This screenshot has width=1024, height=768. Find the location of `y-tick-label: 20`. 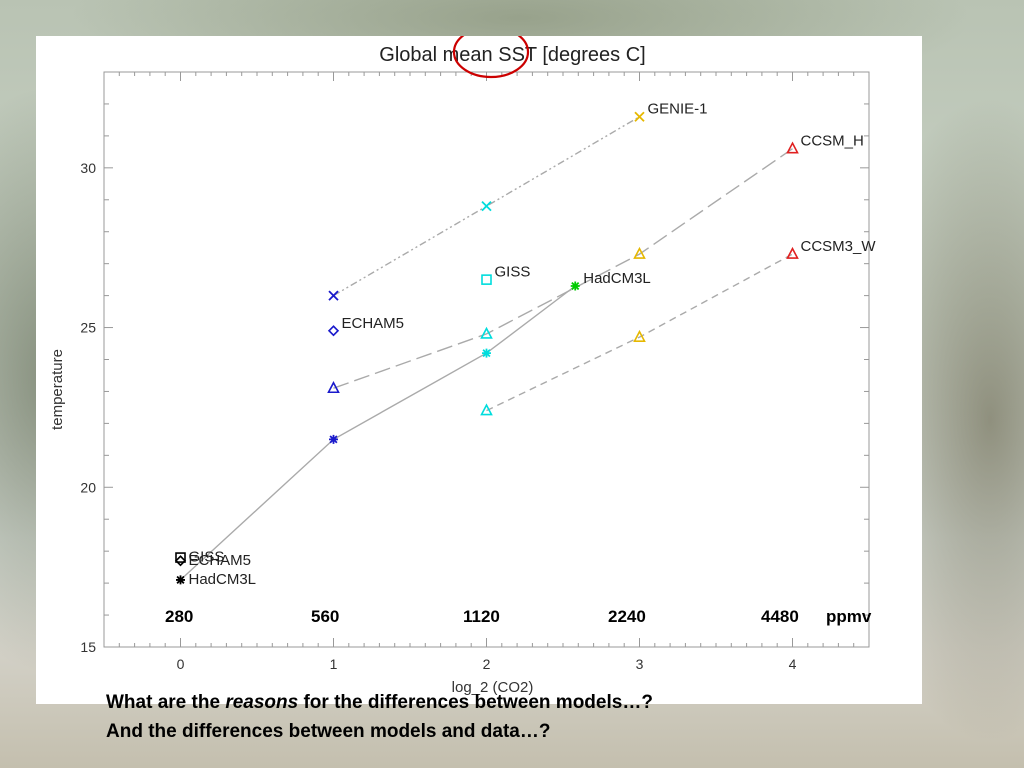

y-tick-label: 20 is located at coordinates (88, 487).